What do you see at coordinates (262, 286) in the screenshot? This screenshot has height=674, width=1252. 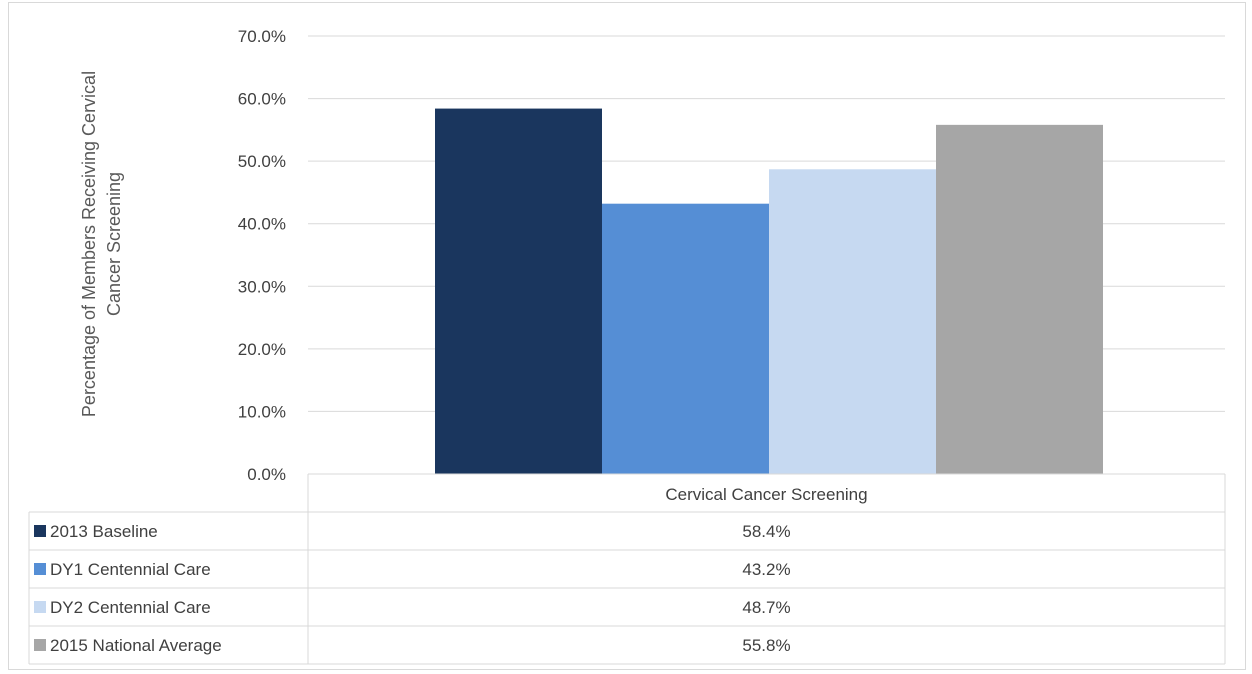 I see `y-tick-label: 30.0%` at bounding box center [262, 286].